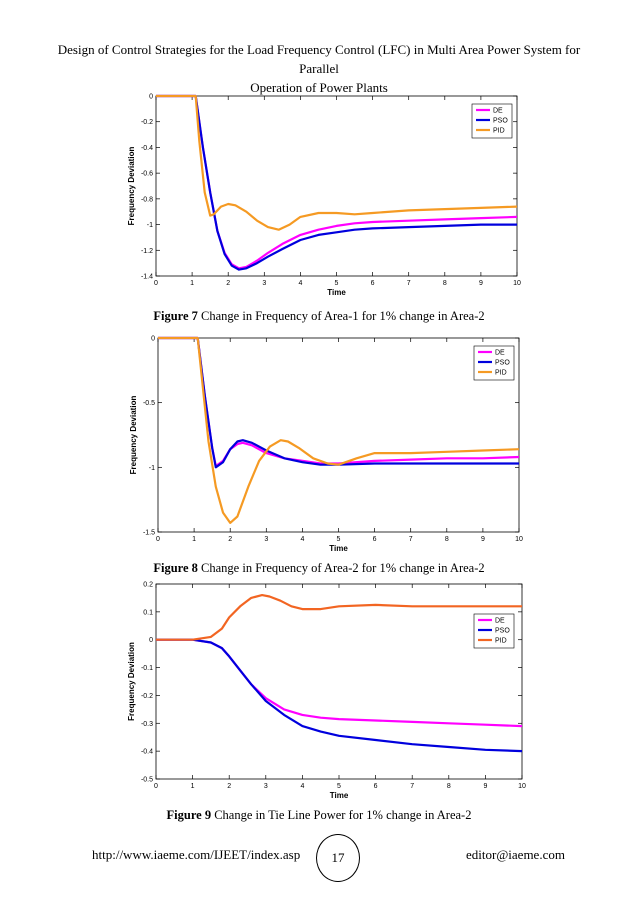 This screenshot has height=903, width=638. Describe the element at coordinates (189, 815) in the screenshot. I see `figure-9-label: Figure 9` at that location.